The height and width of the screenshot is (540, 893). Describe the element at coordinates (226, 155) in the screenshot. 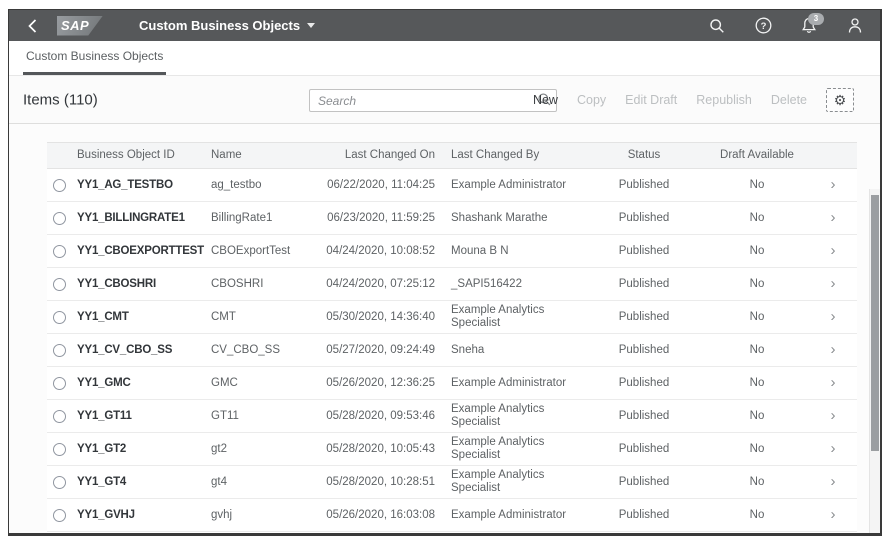

I see `header-name: Name` at that location.